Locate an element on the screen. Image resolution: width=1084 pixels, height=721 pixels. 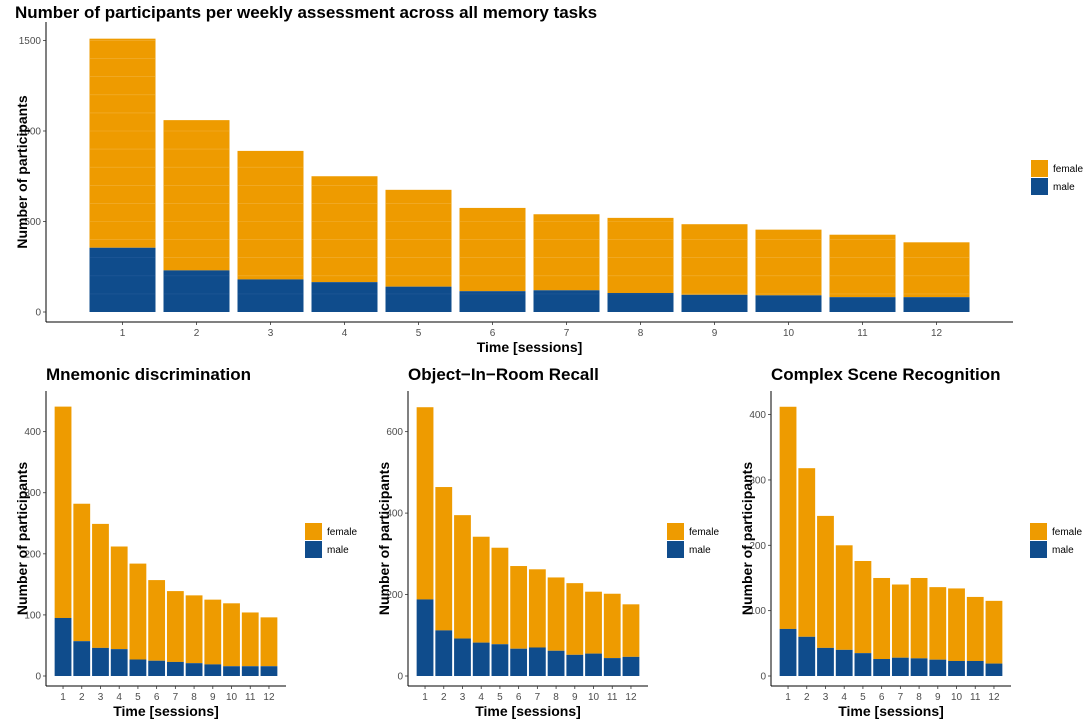
y-axis-title: Number of participants is located at coordinates (384, 538).